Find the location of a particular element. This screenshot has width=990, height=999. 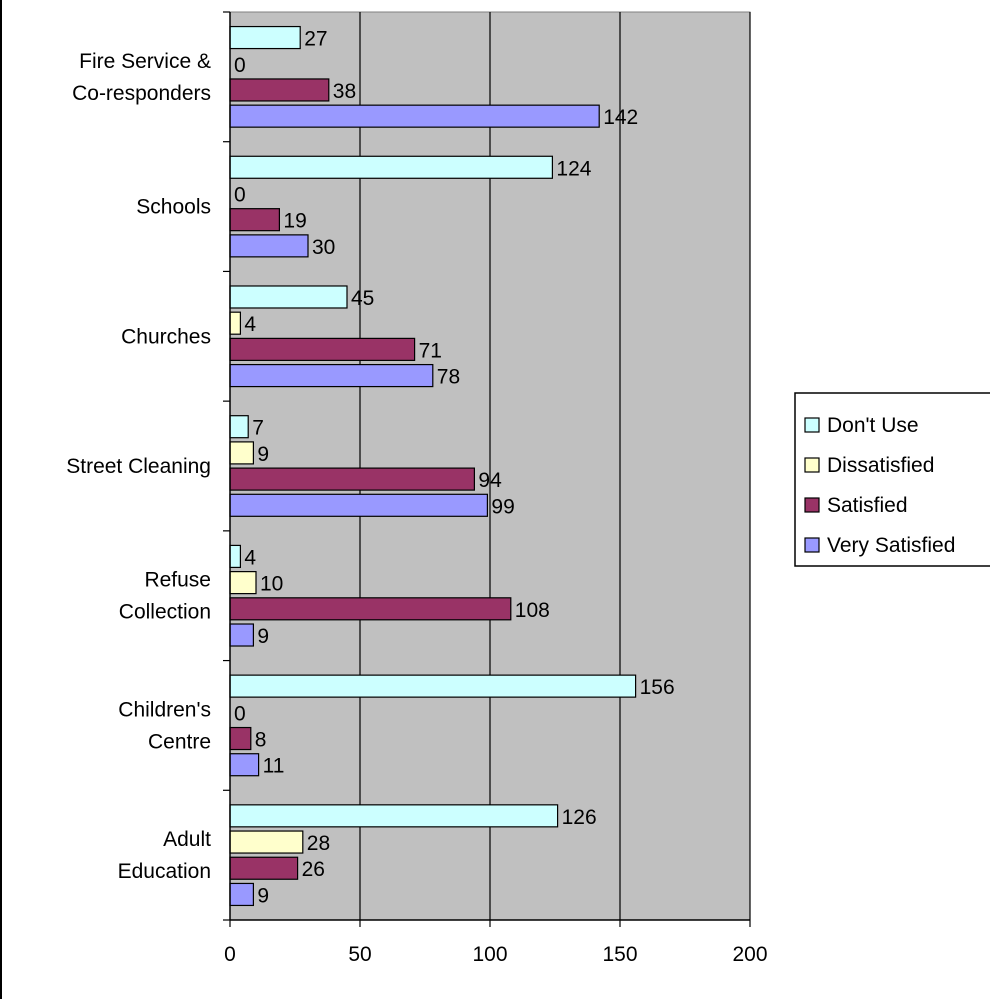

category-label: Street Cleaning is located at coordinates (138, 466).